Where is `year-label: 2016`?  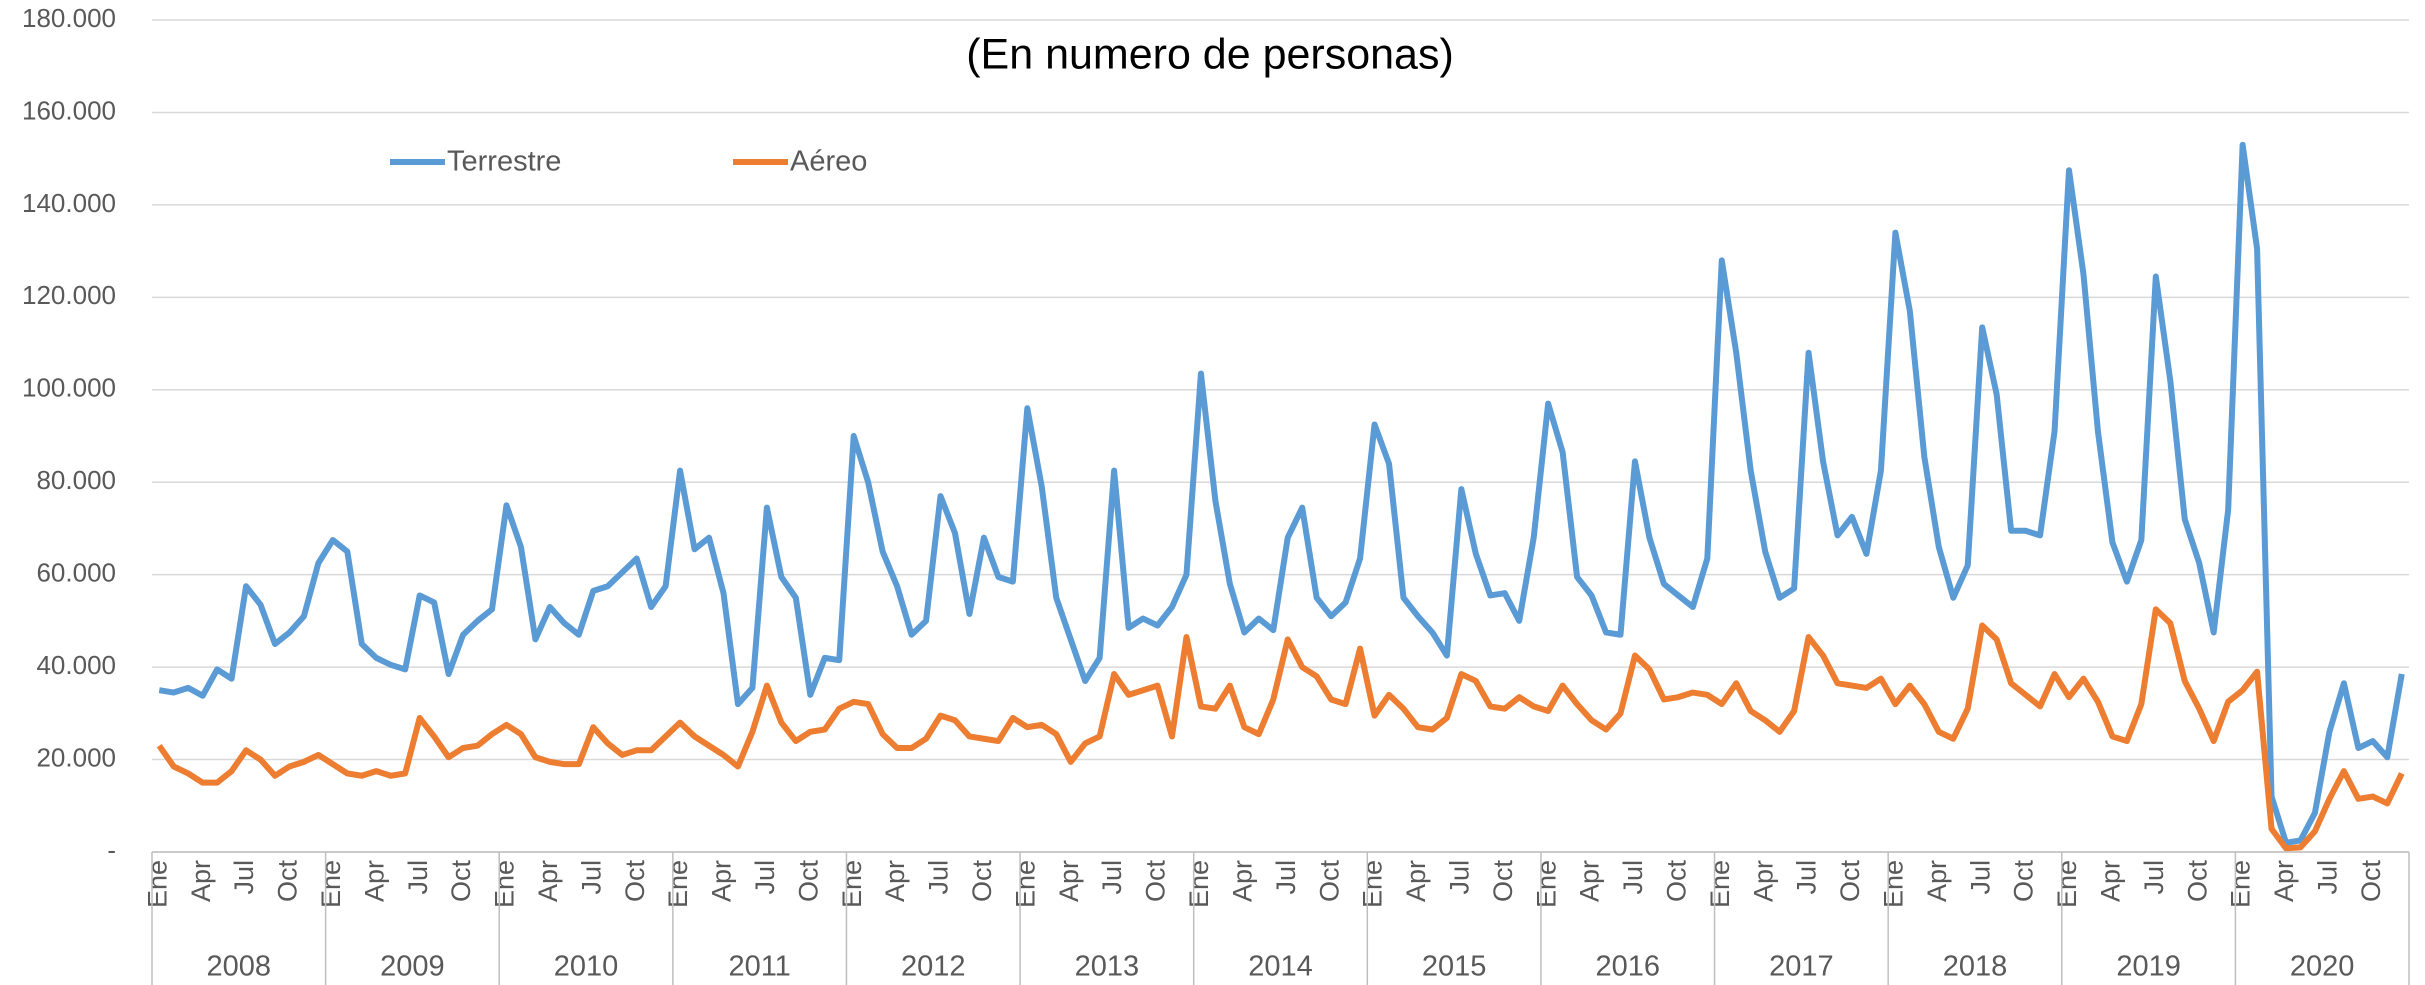 year-label: 2016 is located at coordinates (1627, 967).